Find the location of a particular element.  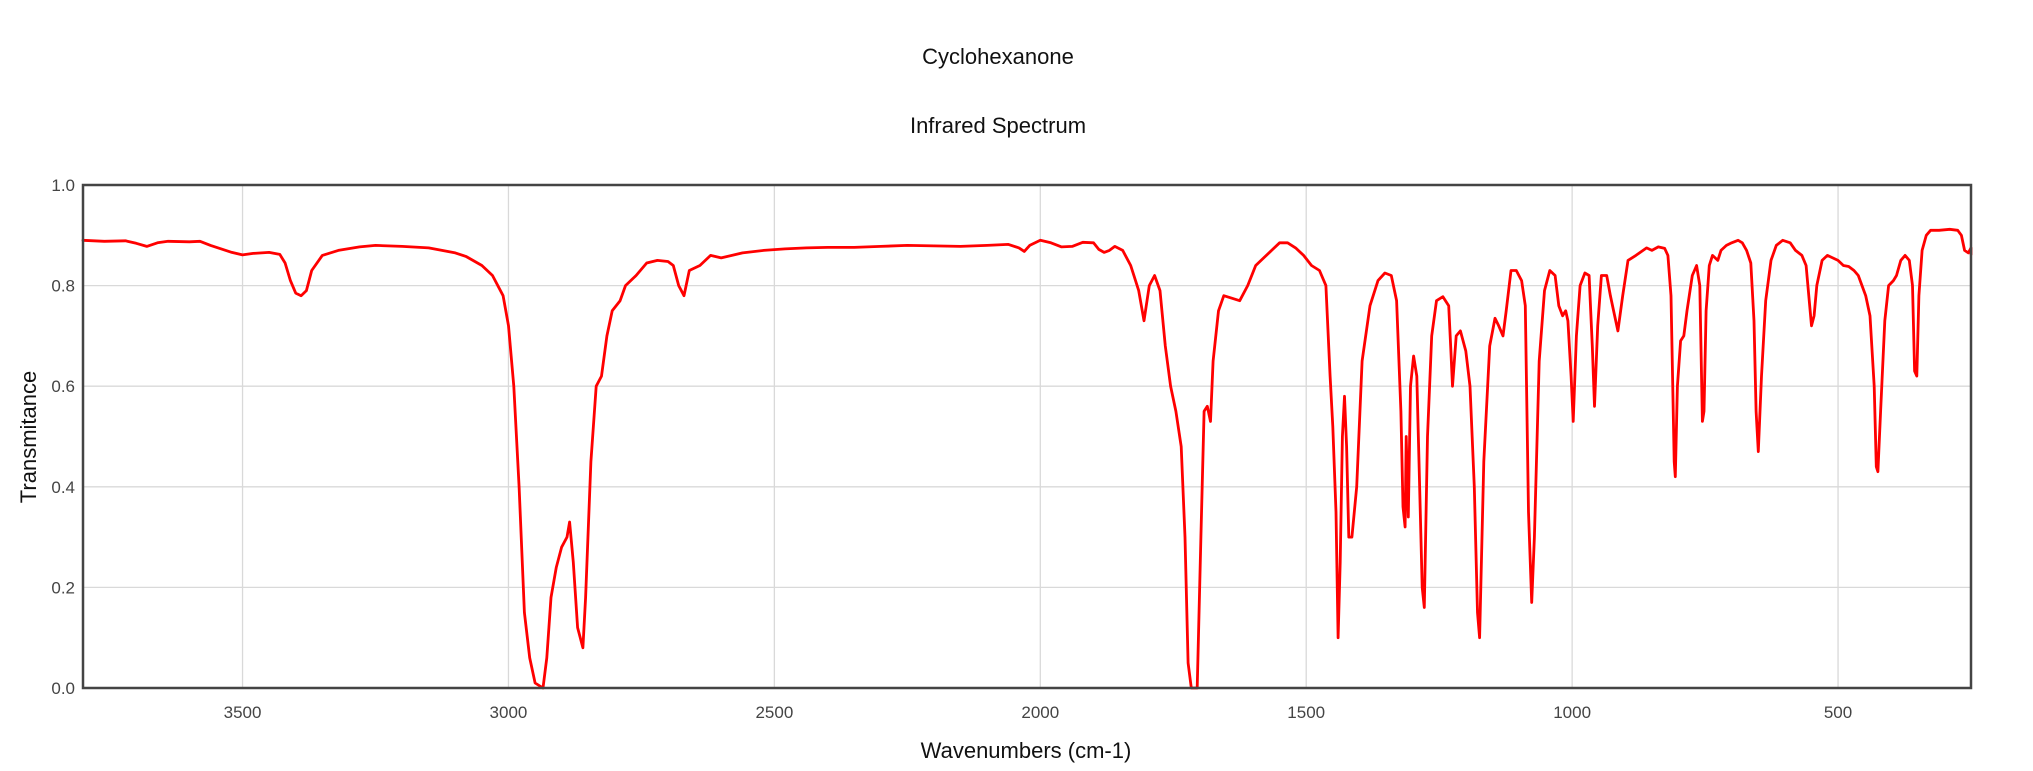

x-axis-ticks: 3500 3000 2500 2000 1500 1000 500 is located at coordinates (1038, 712).